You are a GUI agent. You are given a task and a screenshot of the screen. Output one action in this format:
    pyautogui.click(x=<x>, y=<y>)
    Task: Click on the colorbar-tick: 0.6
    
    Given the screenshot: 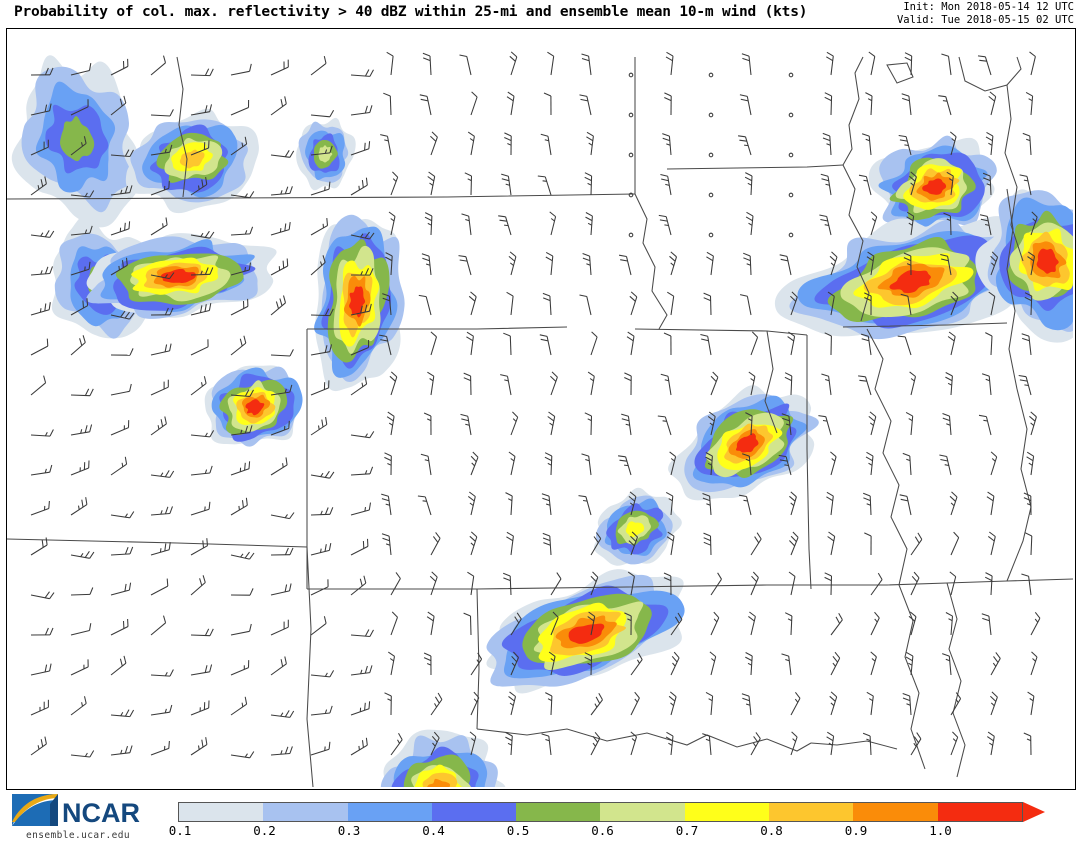 What is the action you would take?
    pyautogui.click(x=602, y=830)
    